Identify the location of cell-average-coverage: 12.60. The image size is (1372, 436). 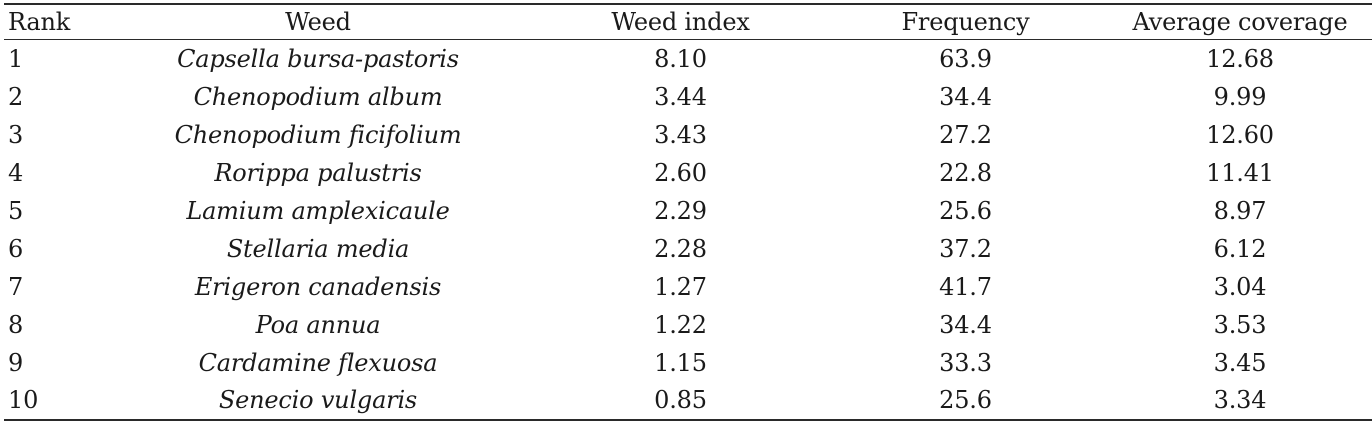
(1240, 134).